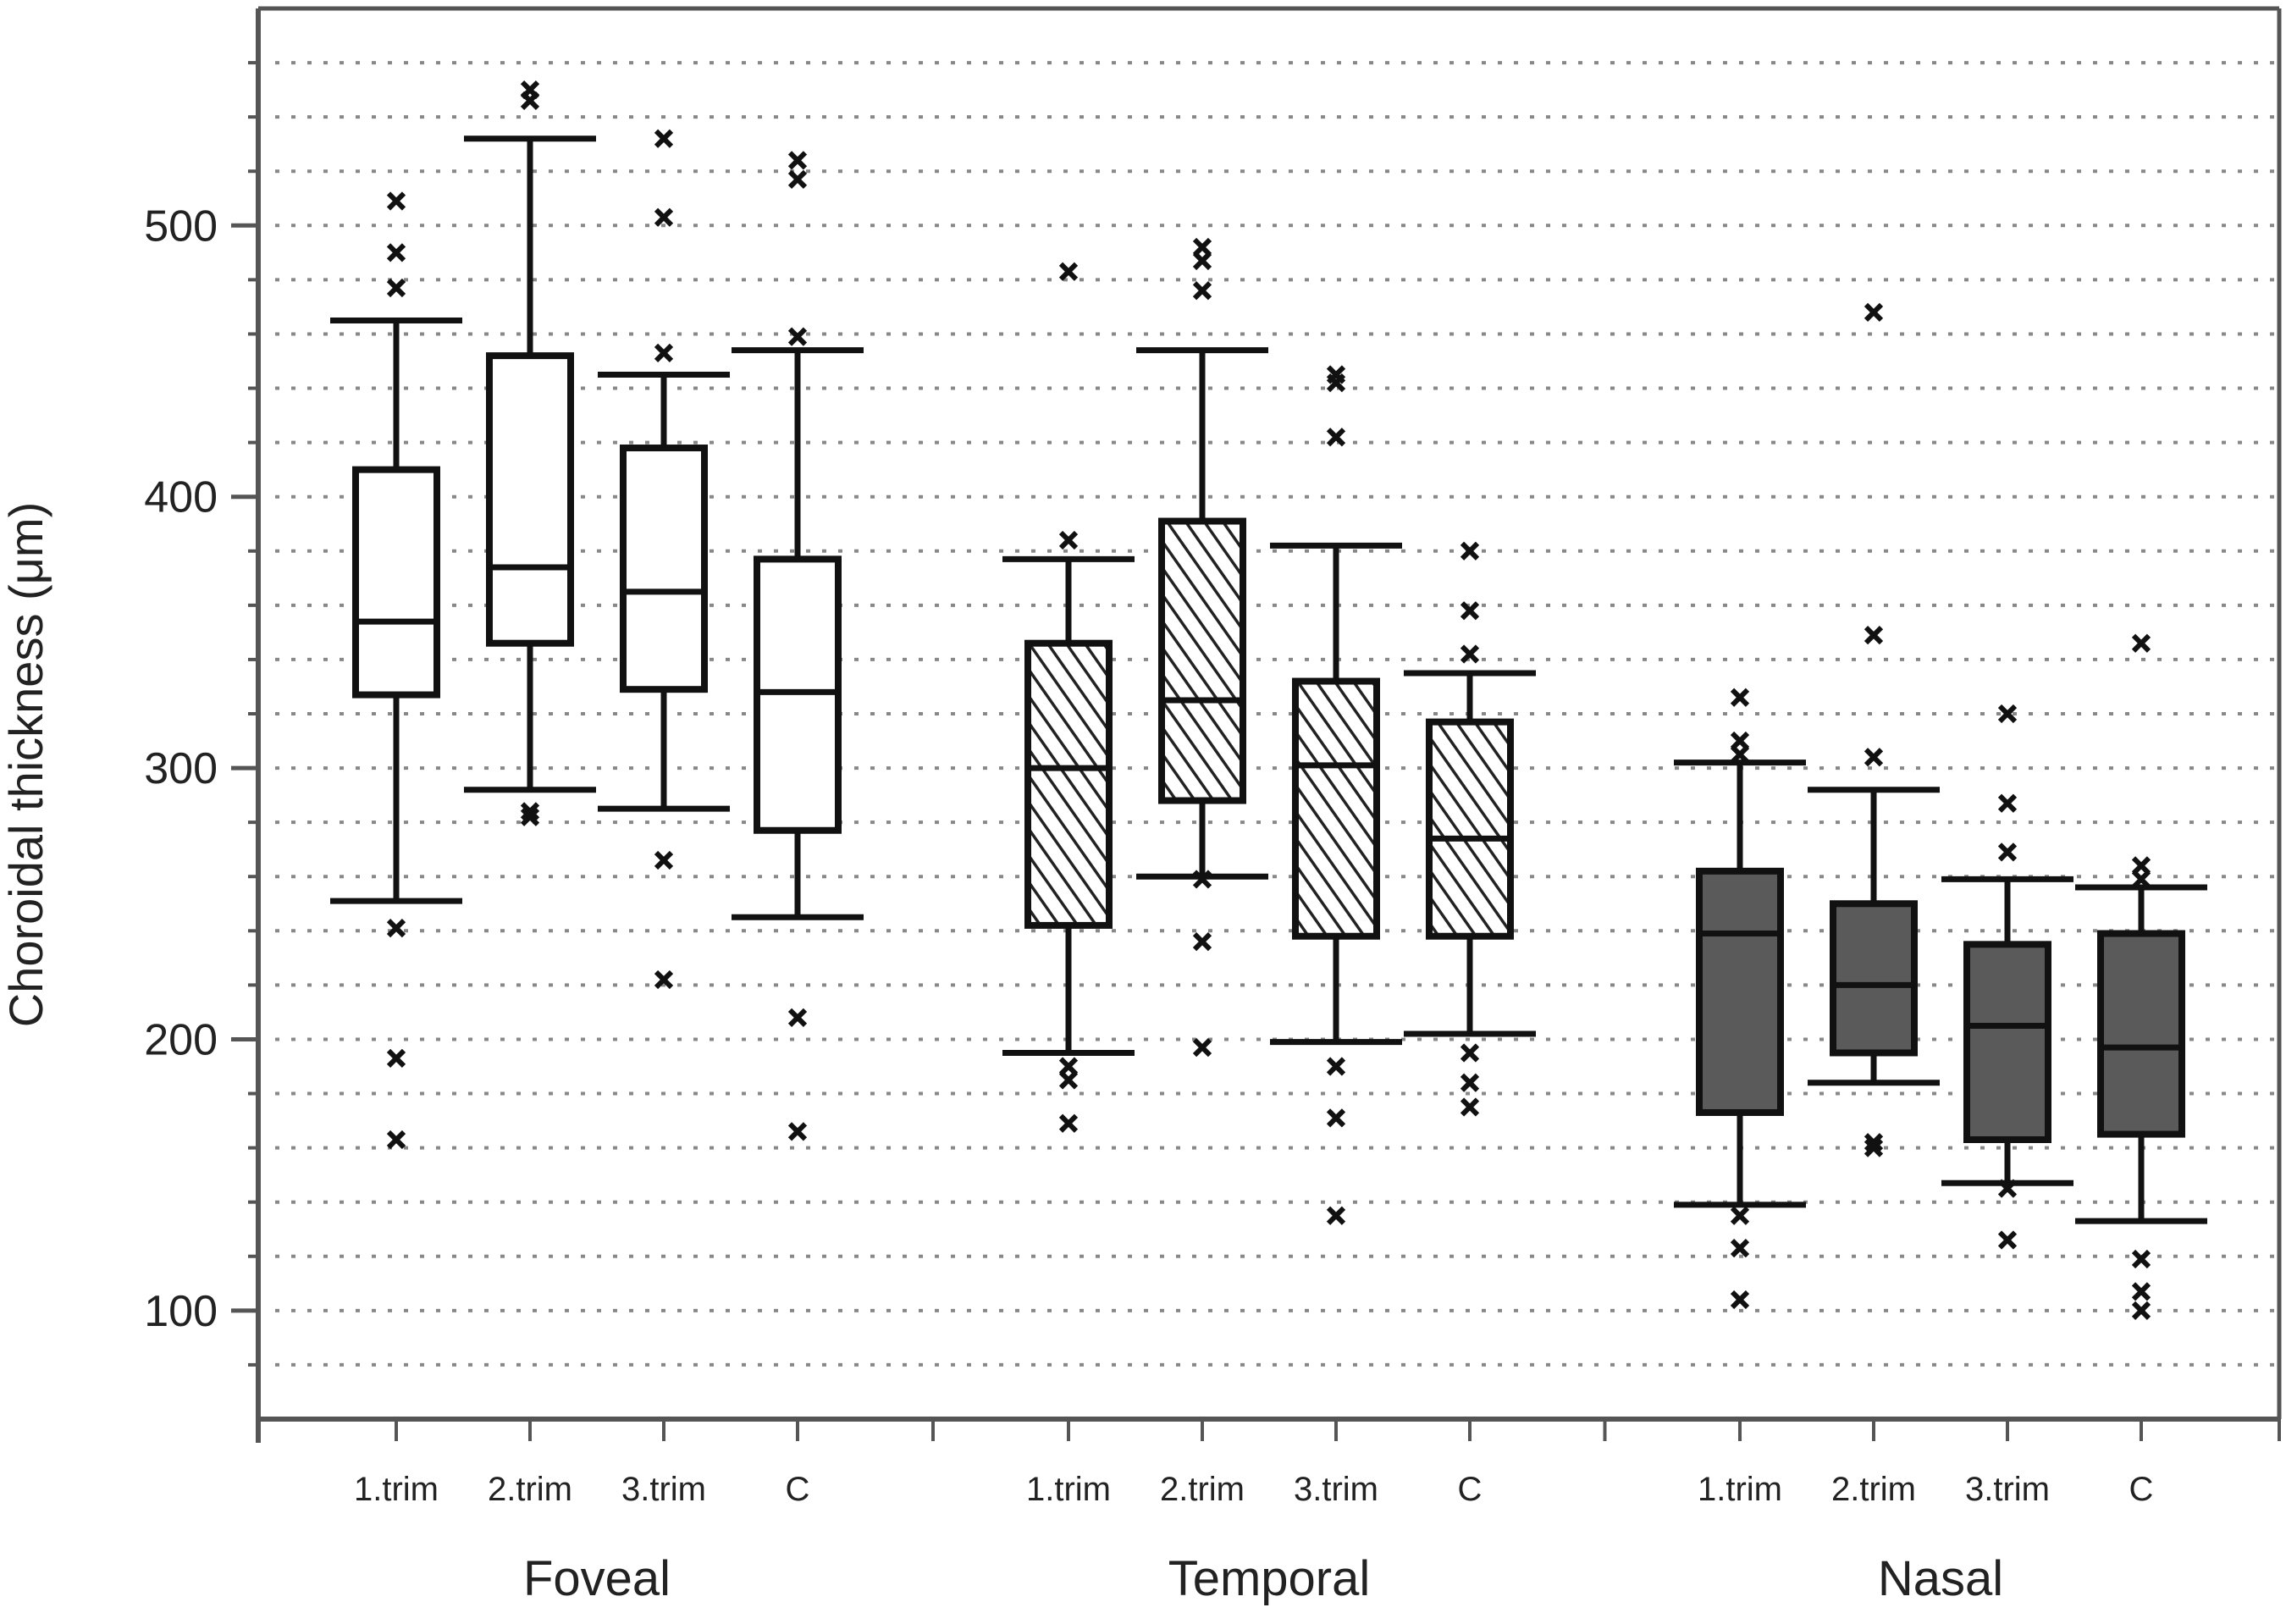 The height and width of the screenshot is (1624, 2286). What do you see at coordinates (396, 670) in the screenshot?
I see `box-foveal-1trim` at bounding box center [396, 670].